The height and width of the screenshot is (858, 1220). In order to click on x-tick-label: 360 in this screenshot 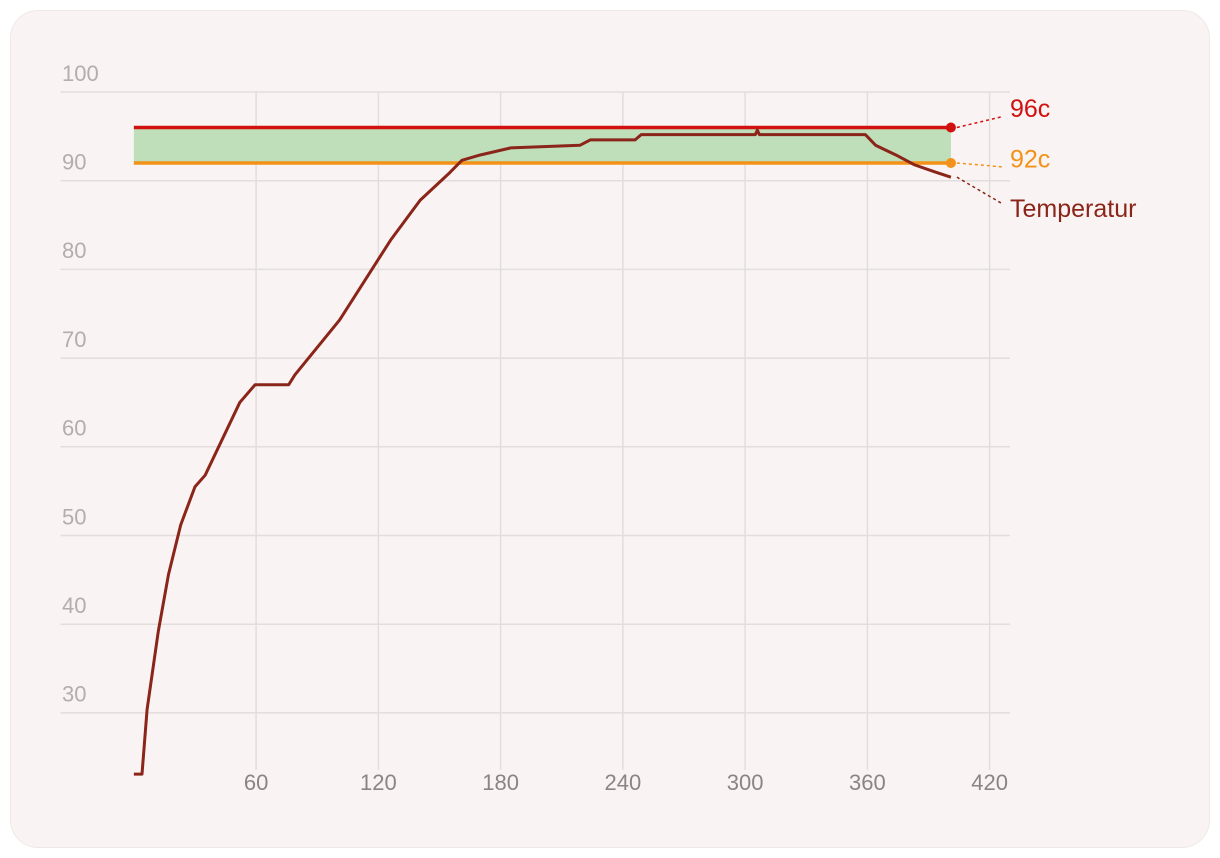, I will do `click(867, 782)`.